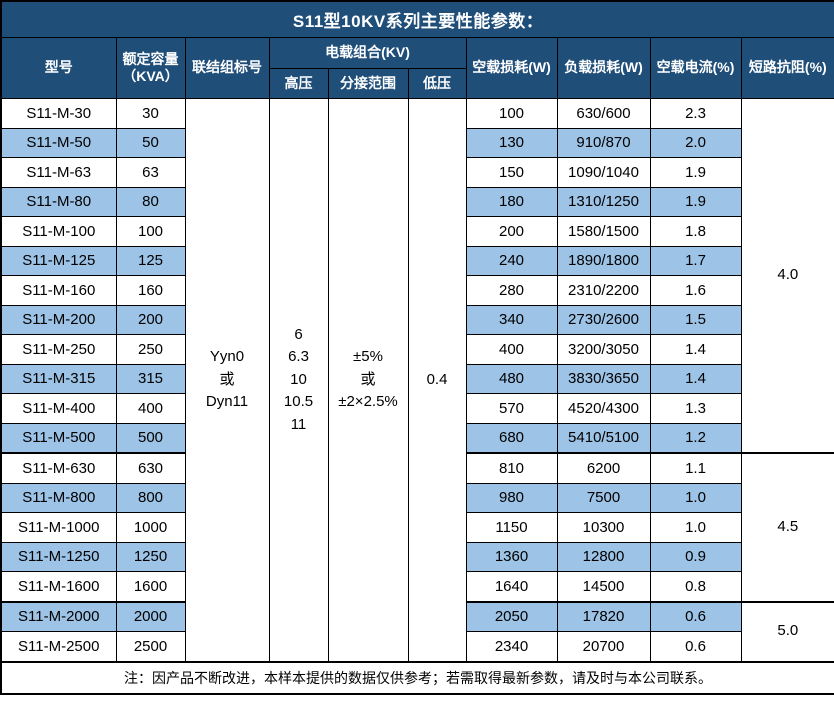 This screenshot has width=834, height=706. What do you see at coordinates (417, 83) in the screenshot?
I see `header-row-2: 高压 分接范围 低压` at bounding box center [417, 83].